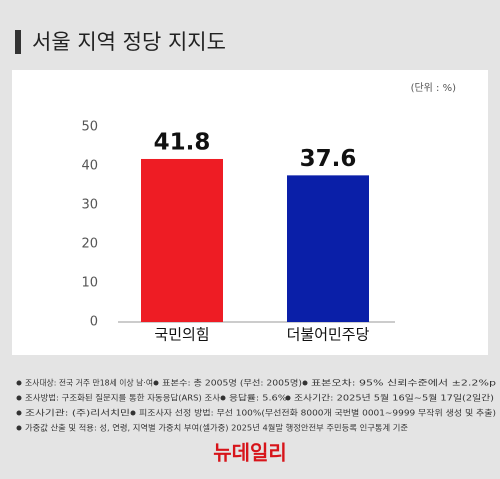 The image size is (500, 479). What do you see at coordinates (250, 453) in the screenshot?
I see `logo: 뉴데일리` at bounding box center [250, 453].